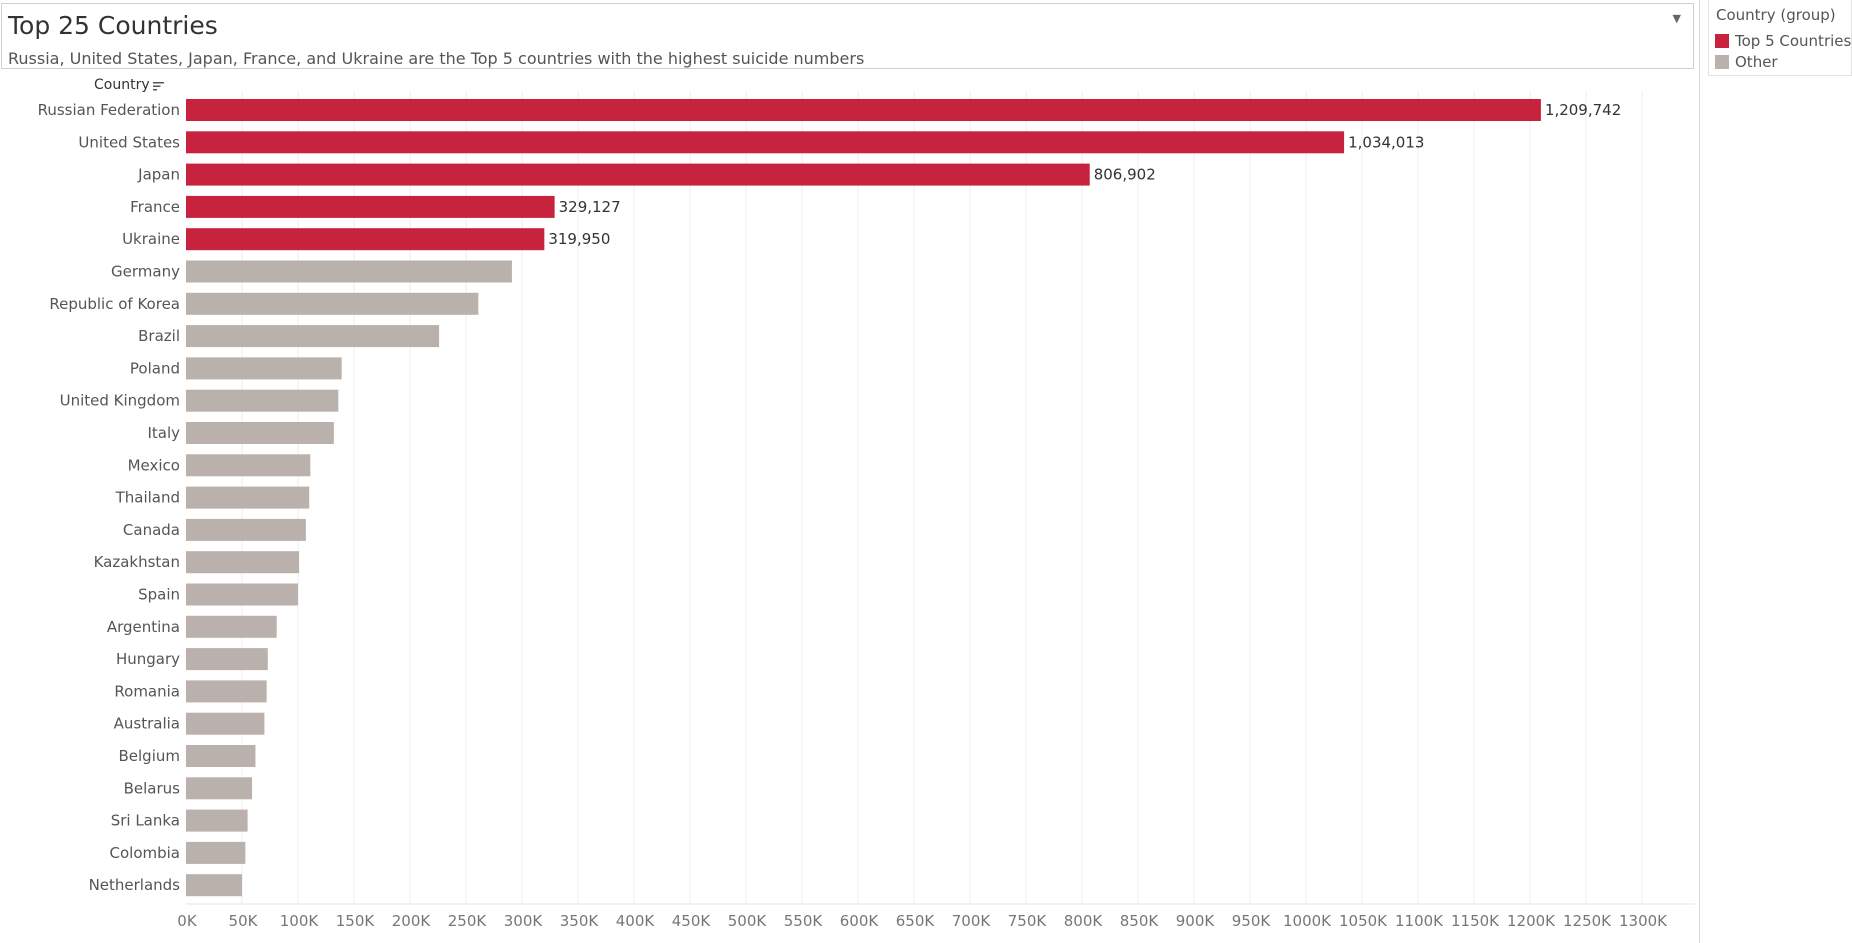 The height and width of the screenshot is (943, 1852). Describe the element at coordinates (122, 85) in the screenshot. I see `country-column-header: Country` at that location.